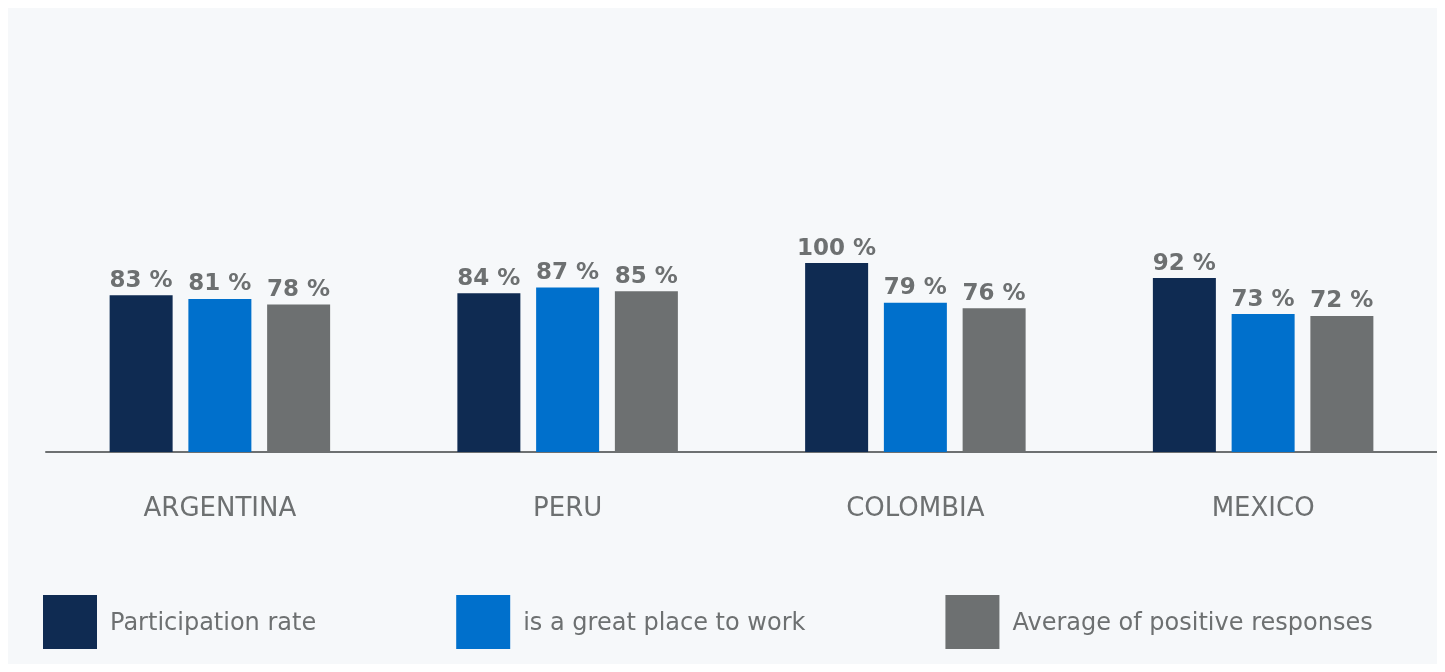 Image resolution: width=1445 pixels, height=672 pixels. What do you see at coordinates (213, 622) in the screenshot?
I see `legend-label: Participation rate` at bounding box center [213, 622].